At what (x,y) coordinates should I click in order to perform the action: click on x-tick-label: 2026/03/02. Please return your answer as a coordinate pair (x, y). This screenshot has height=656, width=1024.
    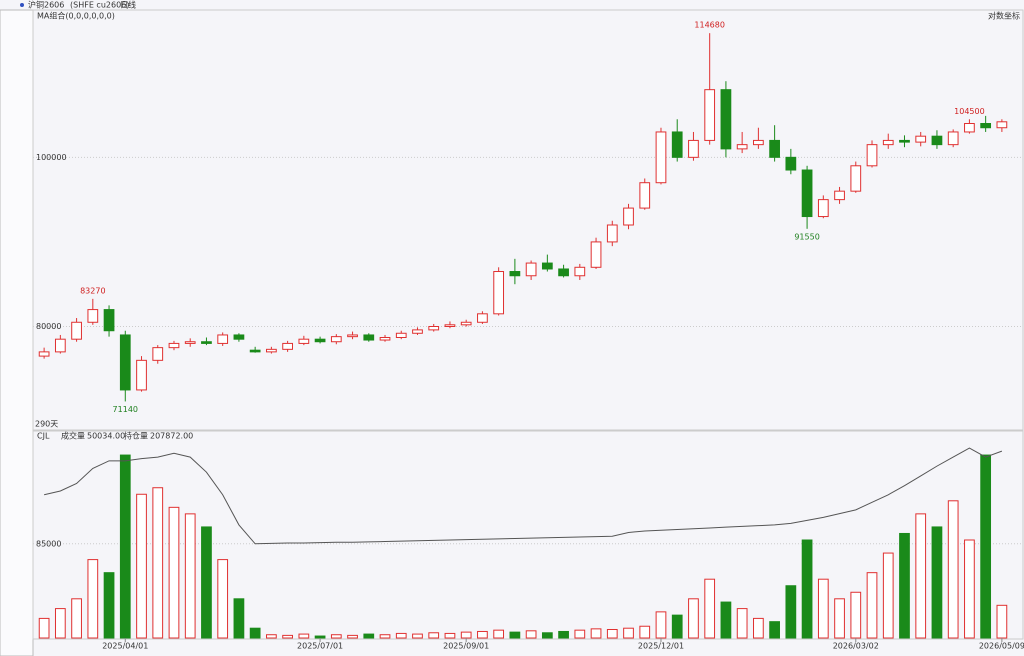
    Looking at the image, I should click on (856, 646).